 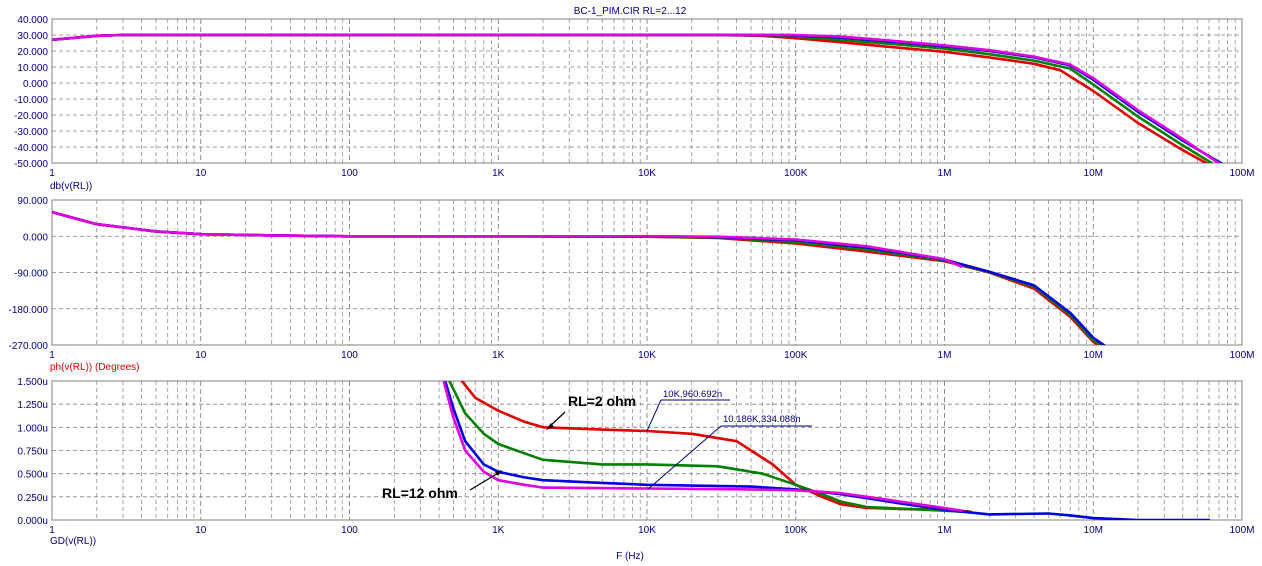 I want to click on y-tick-label: -40.000, so click(x=31, y=148).